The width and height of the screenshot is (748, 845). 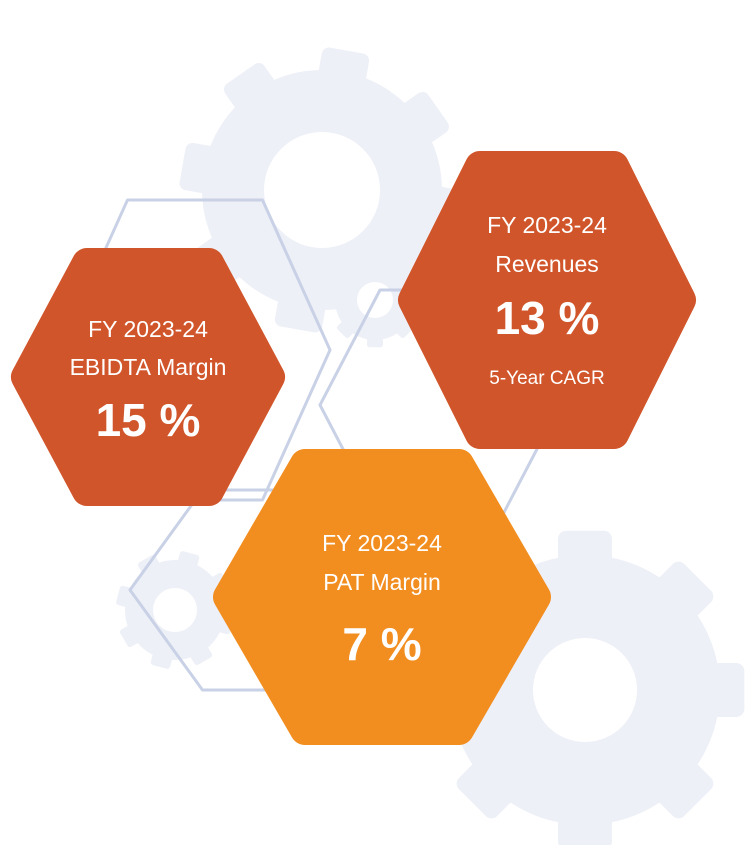 What do you see at coordinates (148, 420) in the screenshot?
I see `hexagon-value: 15 %` at bounding box center [148, 420].